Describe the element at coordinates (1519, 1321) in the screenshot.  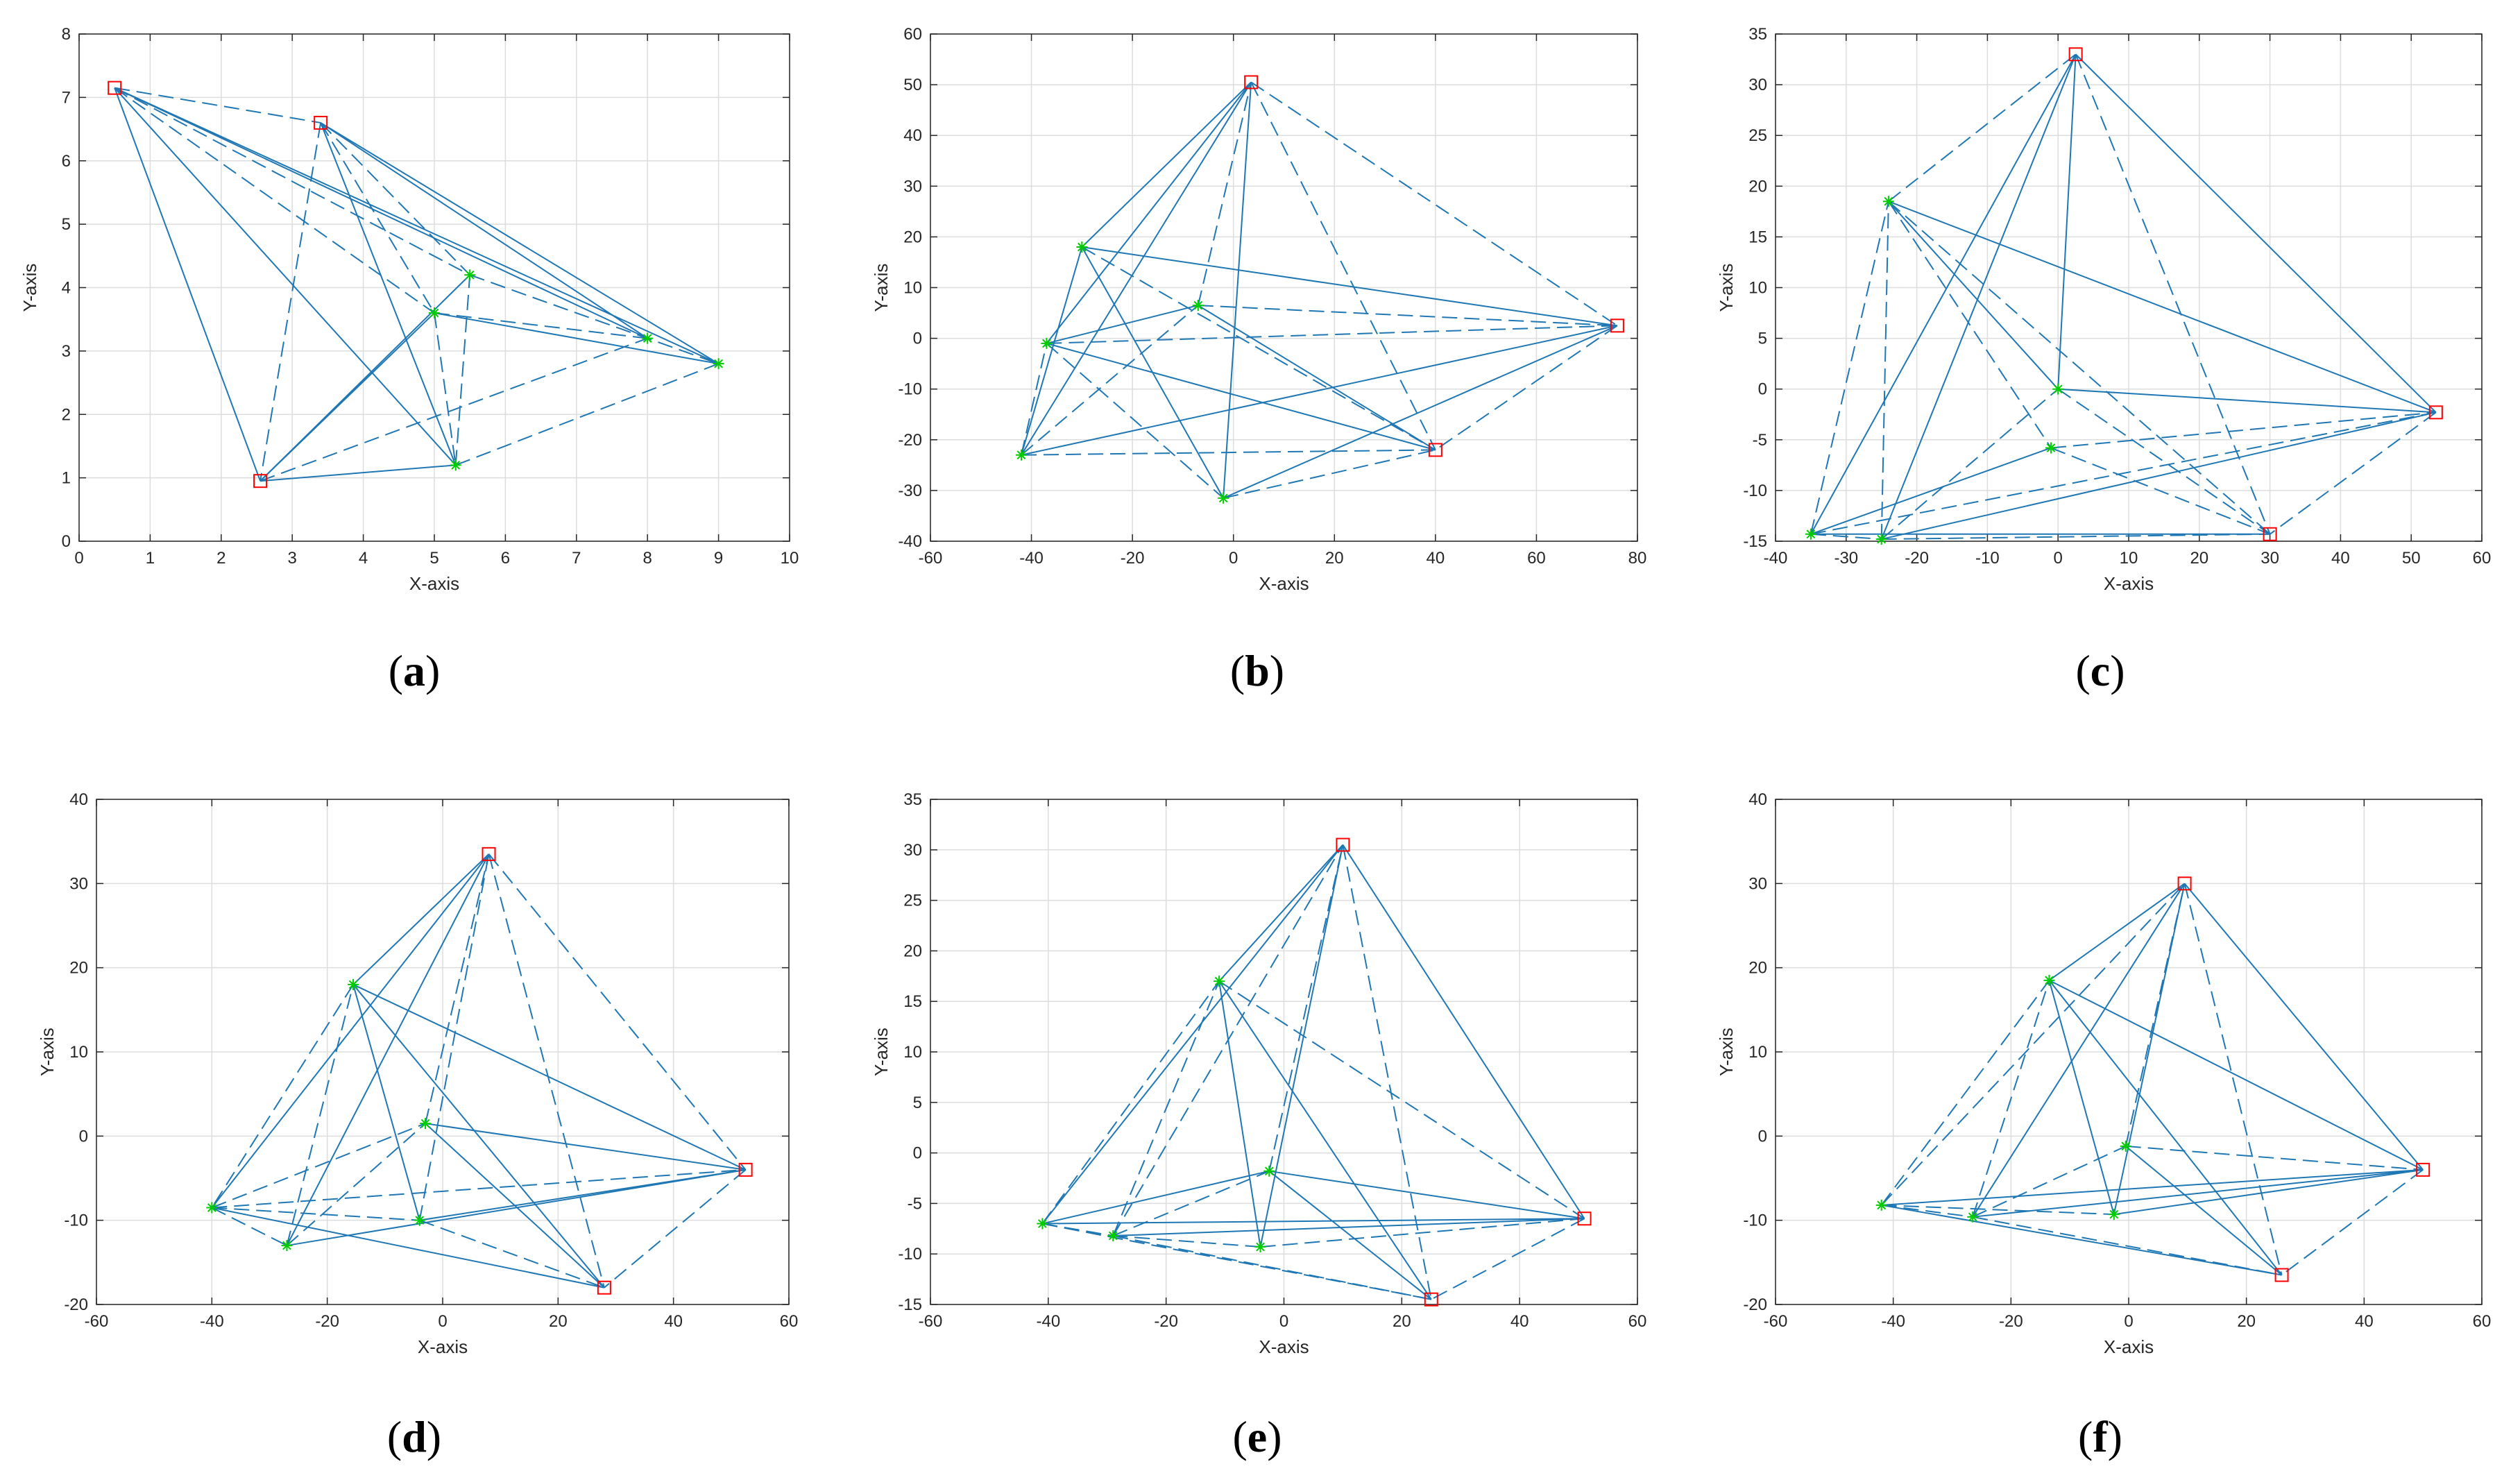
I see `x-tick-label: 40` at that location.